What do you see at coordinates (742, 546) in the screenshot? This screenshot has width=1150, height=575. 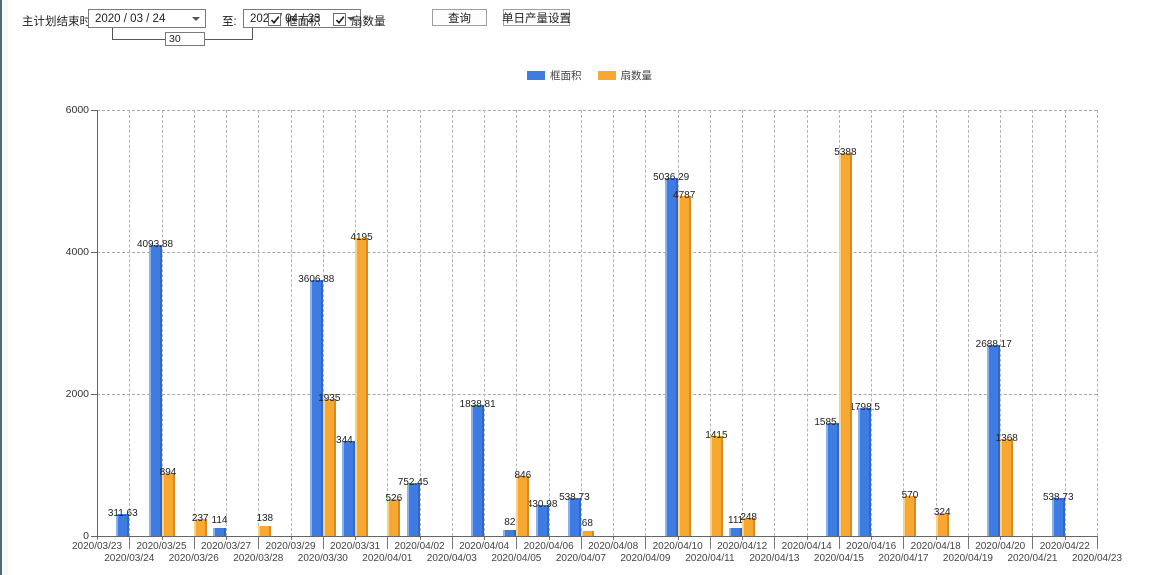 I see `x-tick-label: 2020/04/12` at bounding box center [742, 546].